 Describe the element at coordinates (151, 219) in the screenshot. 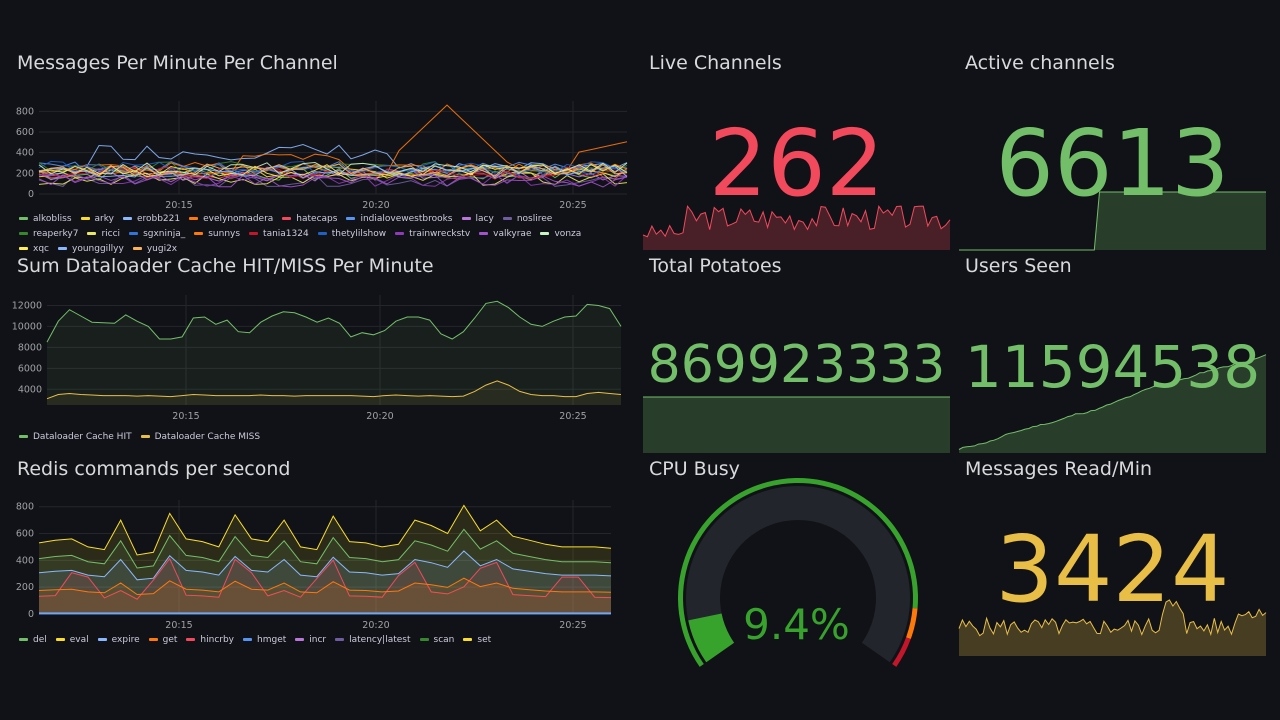

I see `legend-item: erobb221` at that location.